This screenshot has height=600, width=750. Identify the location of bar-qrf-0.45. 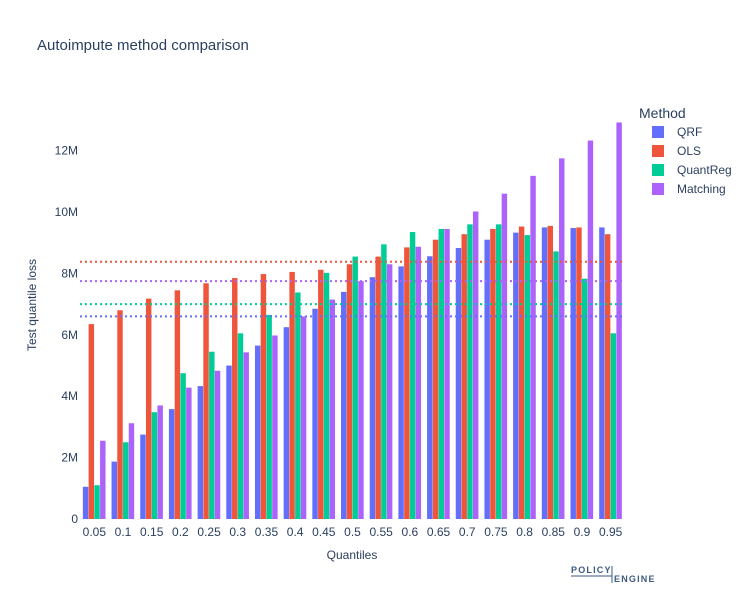
(315, 413).